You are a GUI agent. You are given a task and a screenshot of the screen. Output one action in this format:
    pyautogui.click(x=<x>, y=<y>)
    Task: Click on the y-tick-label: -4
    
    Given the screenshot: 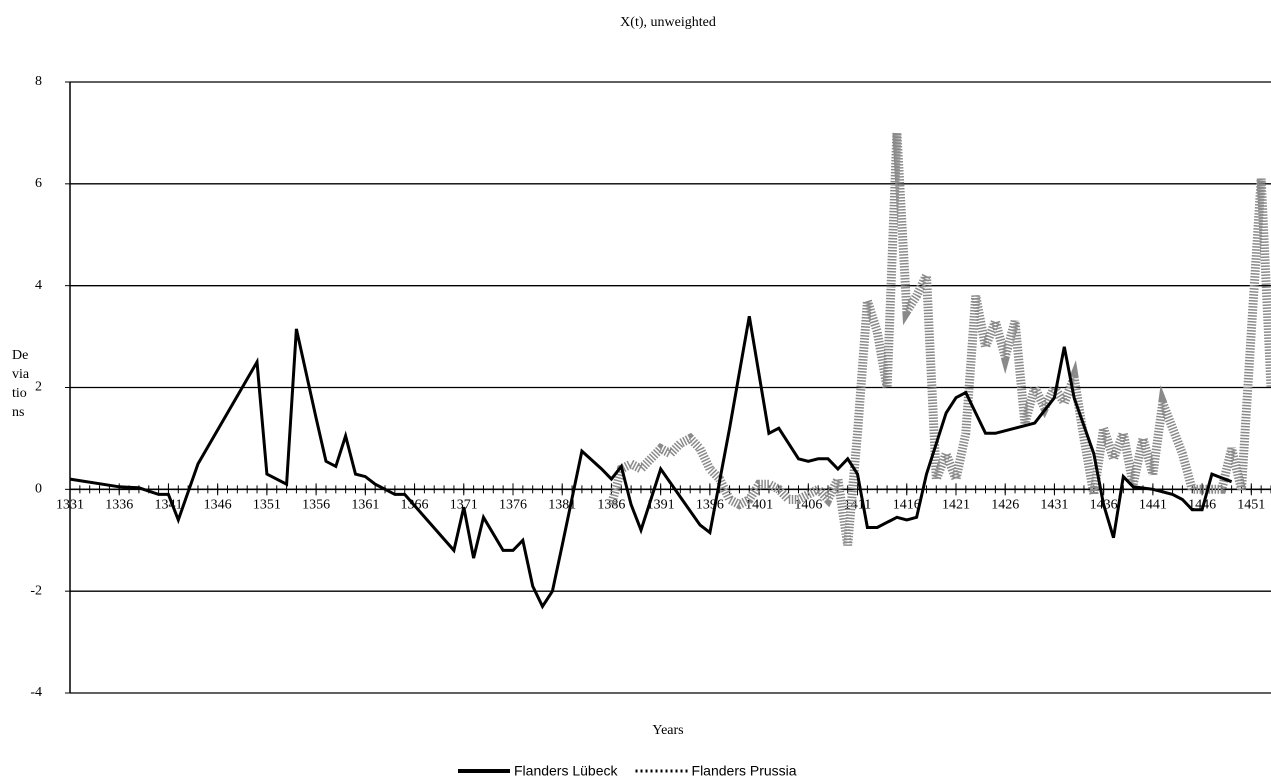 What is the action you would take?
    pyautogui.click(x=36, y=692)
    